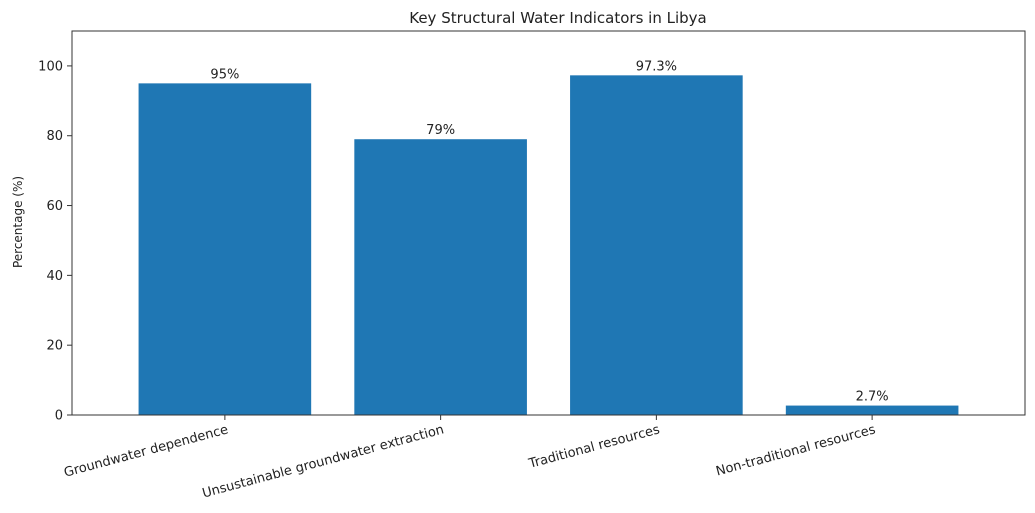 This screenshot has width=1035, height=513. What do you see at coordinates (59, 416) in the screenshot?
I see `y-tick-label: 0` at bounding box center [59, 416].